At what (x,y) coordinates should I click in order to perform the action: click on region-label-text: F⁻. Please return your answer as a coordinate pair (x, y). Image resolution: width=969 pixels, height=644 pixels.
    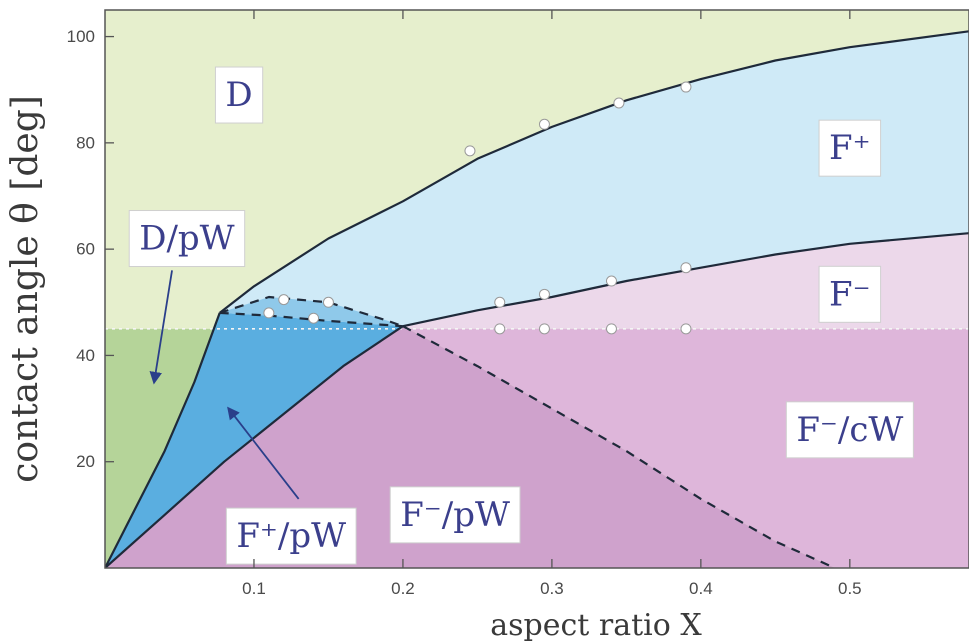
    Looking at the image, I should click on (850, 294).